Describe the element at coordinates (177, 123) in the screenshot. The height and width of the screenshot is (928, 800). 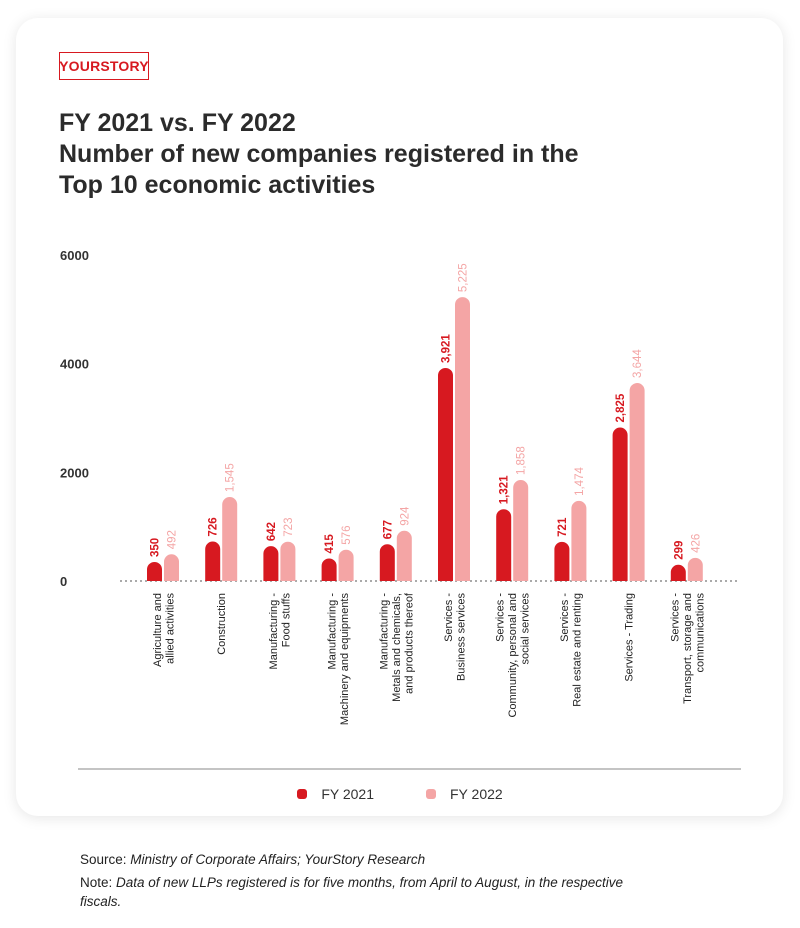
I see `title-line-1: FY 2021 vs. FY 2022` at that location.